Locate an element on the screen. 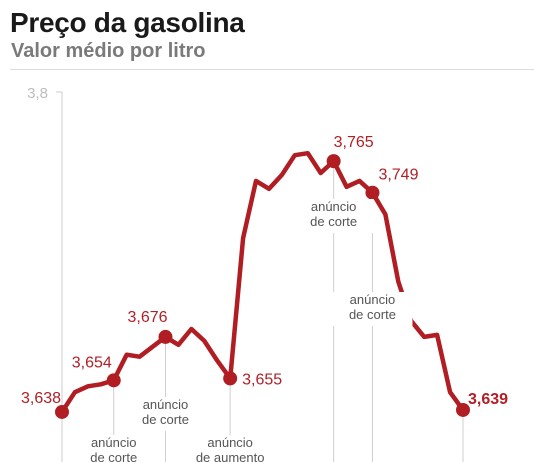  annotation-label: de aumento is located at coordinates (230, 456).